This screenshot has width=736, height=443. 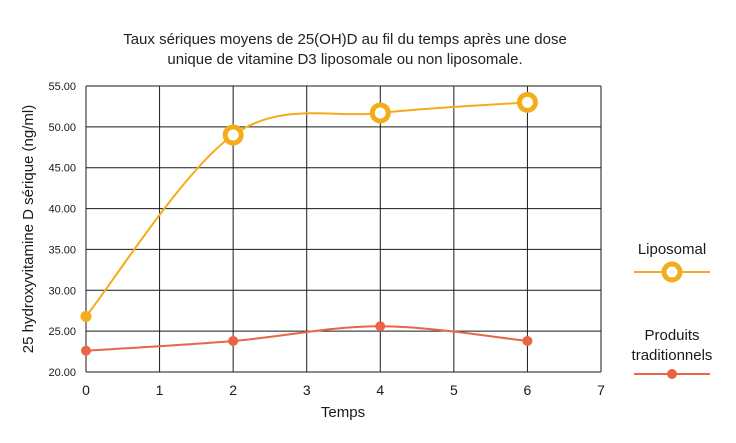 I want to click on legend-label: traditionnels, so click(x=672, y=355).